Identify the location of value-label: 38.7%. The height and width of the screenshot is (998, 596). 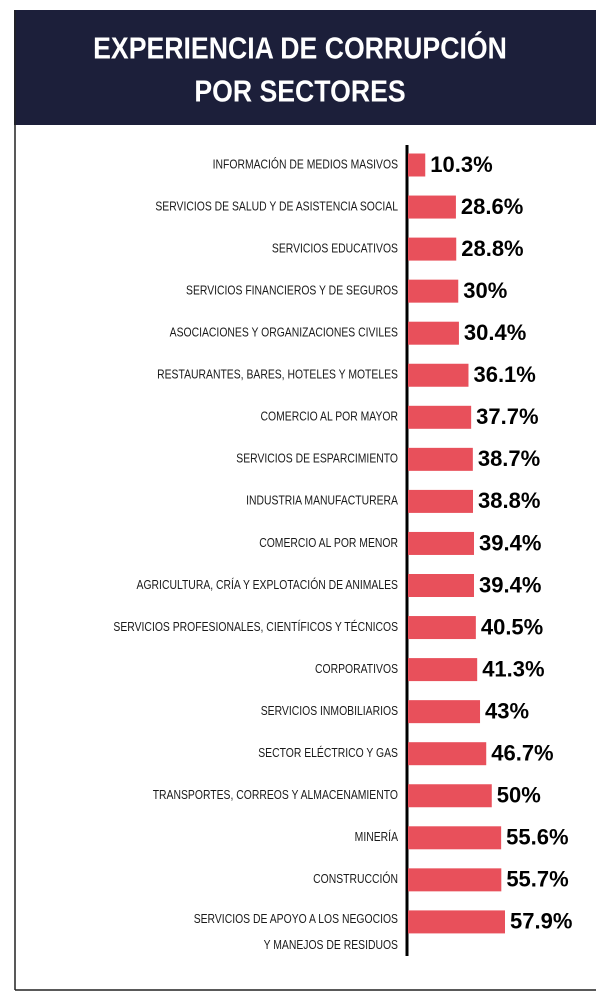
(509, 458).